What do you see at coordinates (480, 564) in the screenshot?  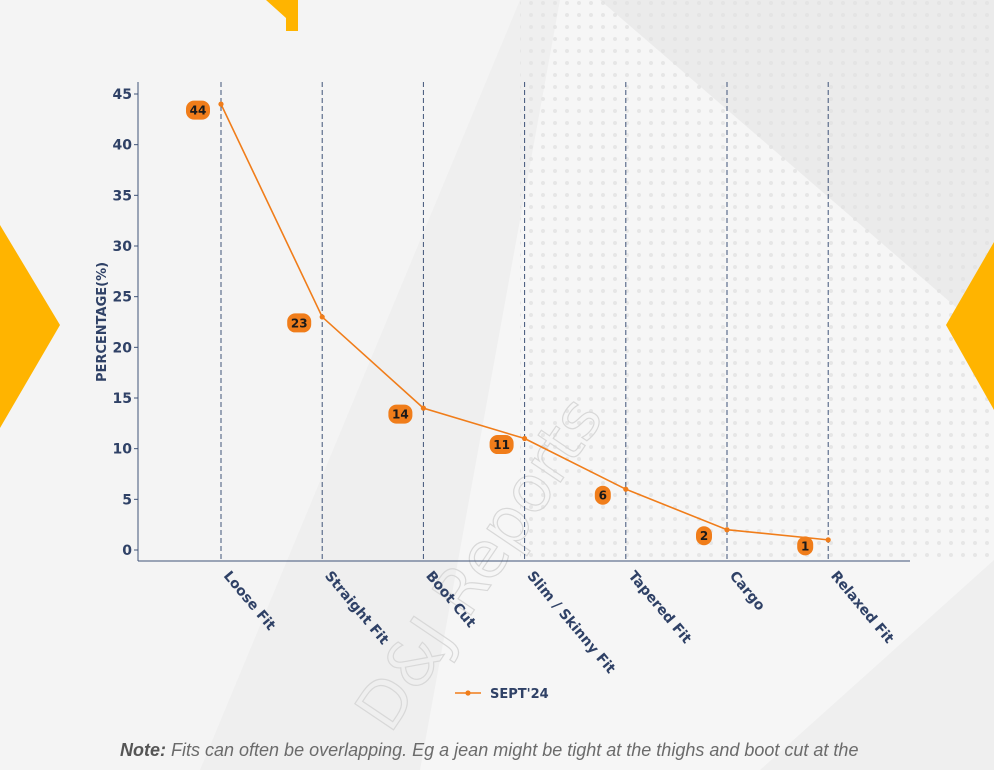 I see `watermark-text: D&J Reports` at bounding box center [480, 564].